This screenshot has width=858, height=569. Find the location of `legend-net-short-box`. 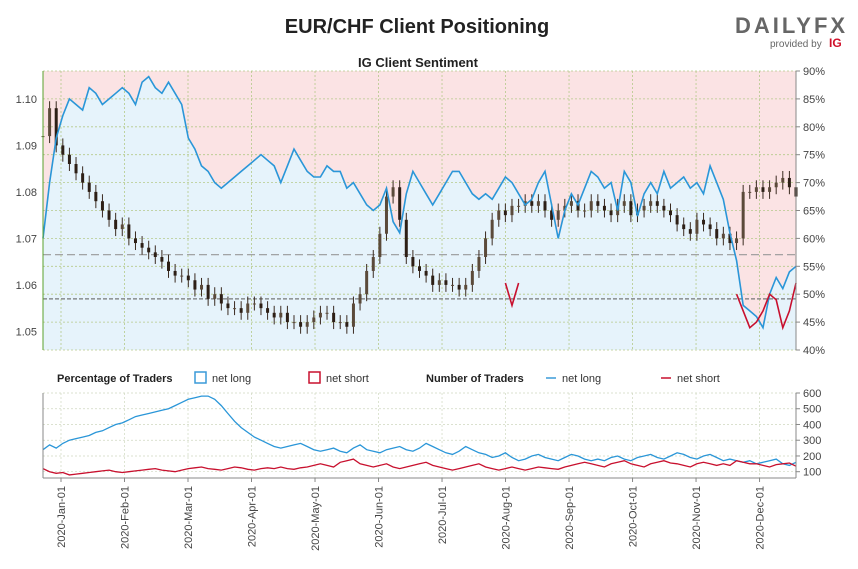

legend-net-short-box is located at coordinates (314, 377).